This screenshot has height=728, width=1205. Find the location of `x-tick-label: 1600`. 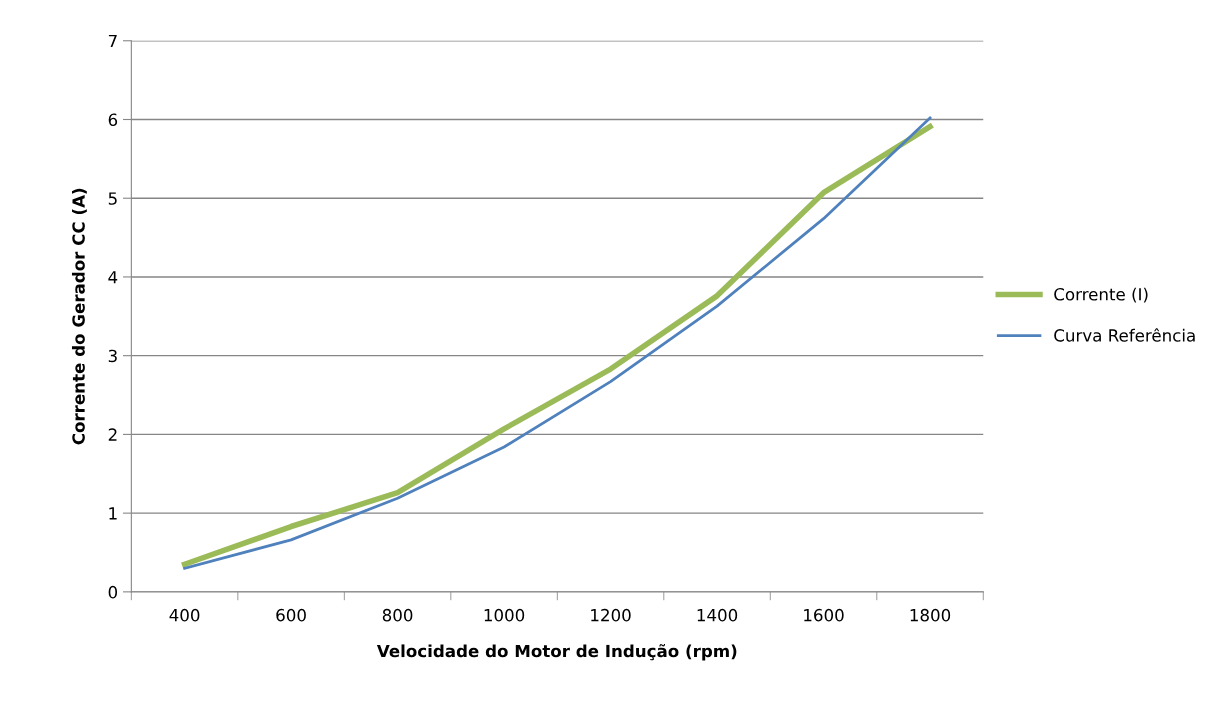

x-tick-label: 1600 is located at coordinates (824, 615).